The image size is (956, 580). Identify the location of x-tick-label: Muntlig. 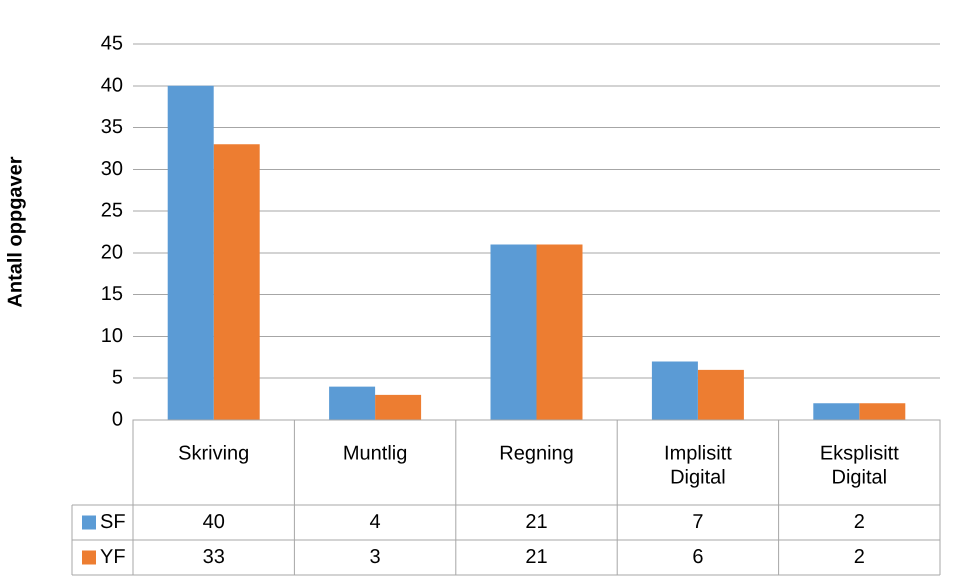
(375, 453).